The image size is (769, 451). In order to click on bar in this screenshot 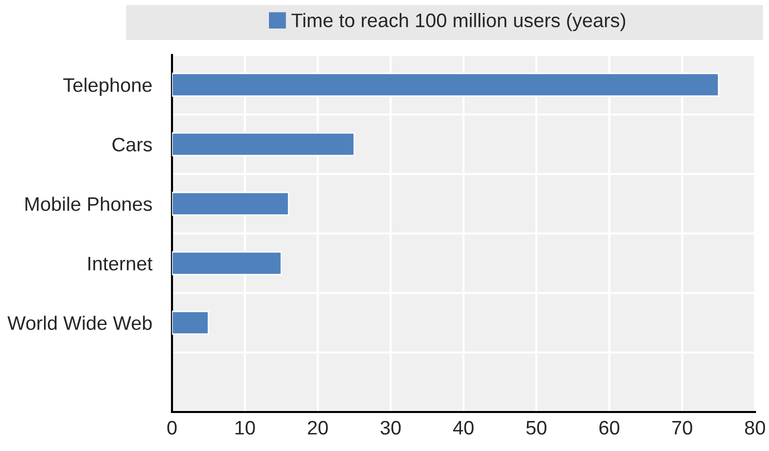, I will do `click(191, 322)`.